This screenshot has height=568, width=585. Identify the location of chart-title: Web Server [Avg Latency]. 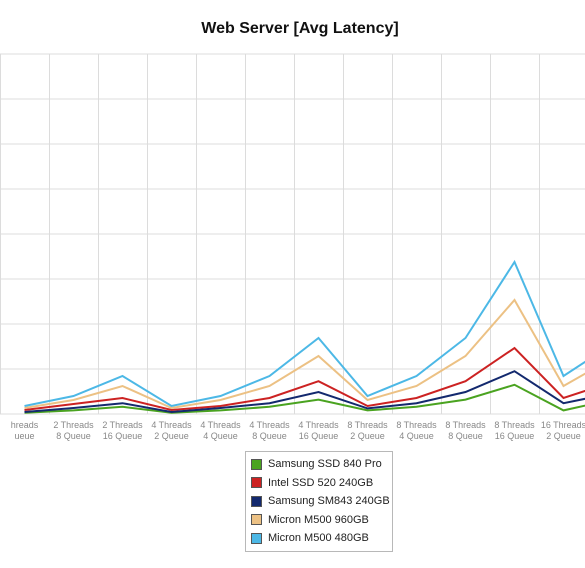
(300, 28).